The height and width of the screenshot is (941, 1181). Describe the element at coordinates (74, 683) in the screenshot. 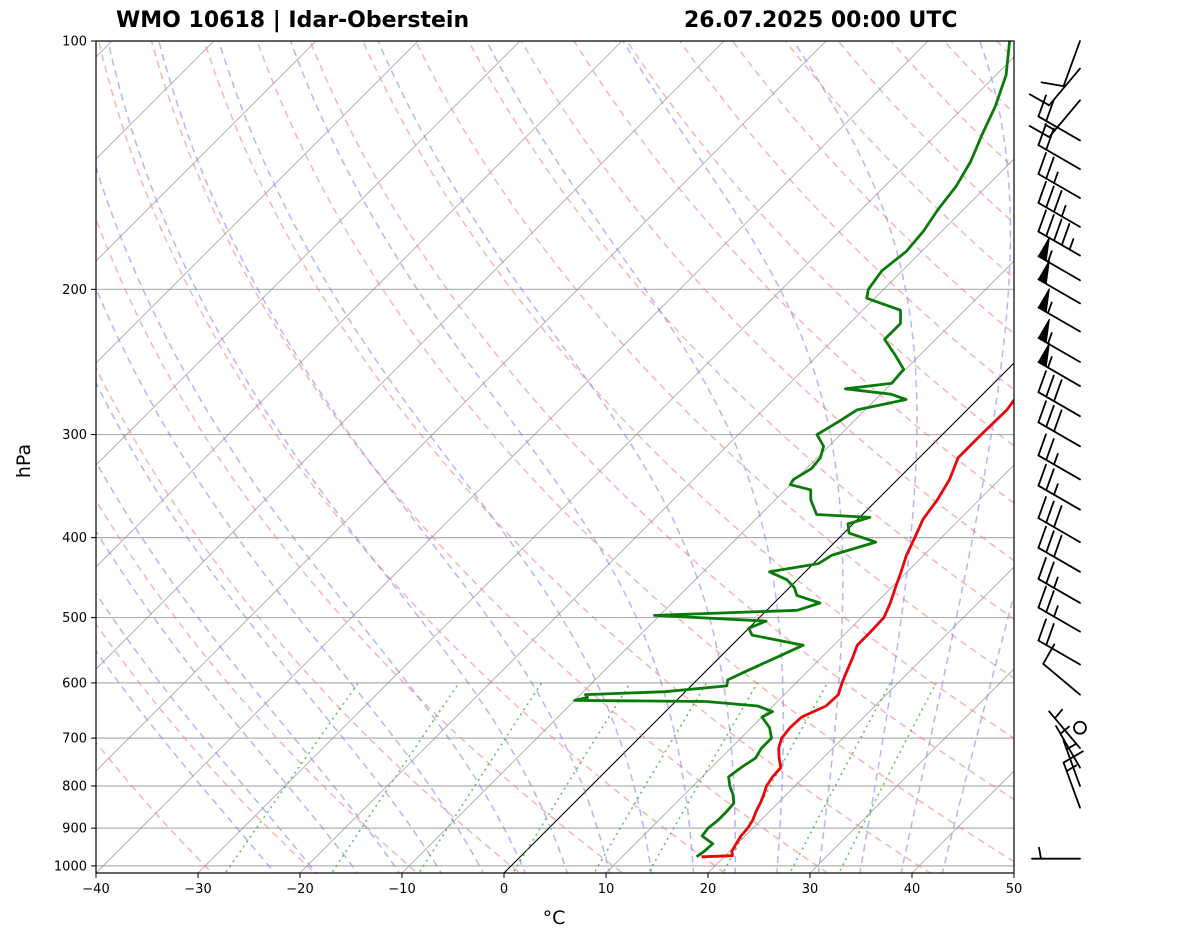

I see `y-tick-label: 600` at that location.